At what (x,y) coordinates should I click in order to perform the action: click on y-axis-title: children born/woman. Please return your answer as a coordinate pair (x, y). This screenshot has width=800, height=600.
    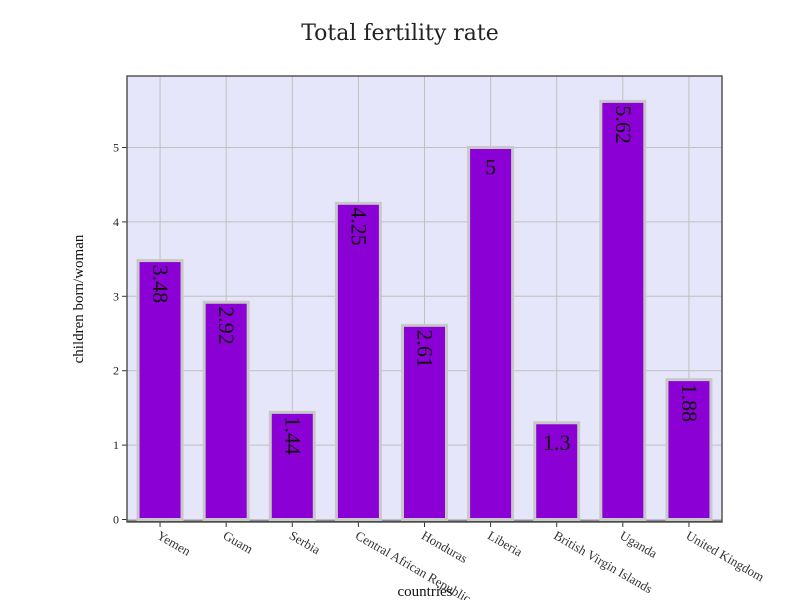
    Looking at the image, I should click on (79, 298).